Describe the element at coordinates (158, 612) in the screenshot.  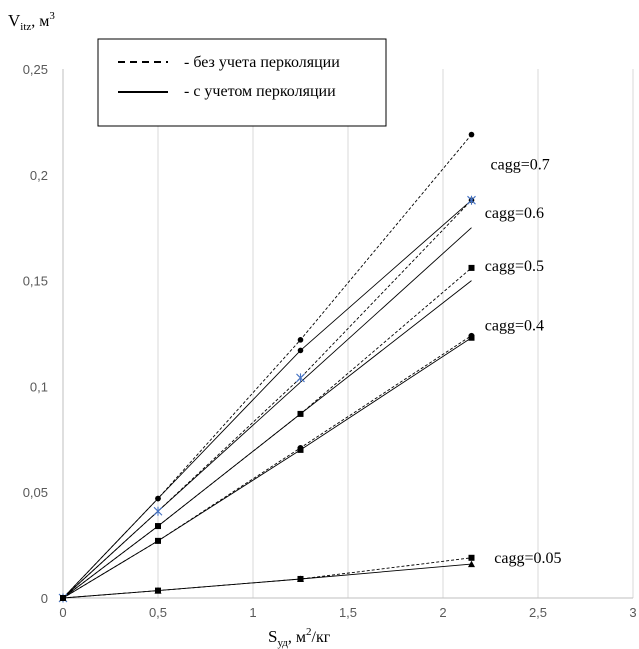
I see `x-tick-label: 0,5` at that location.